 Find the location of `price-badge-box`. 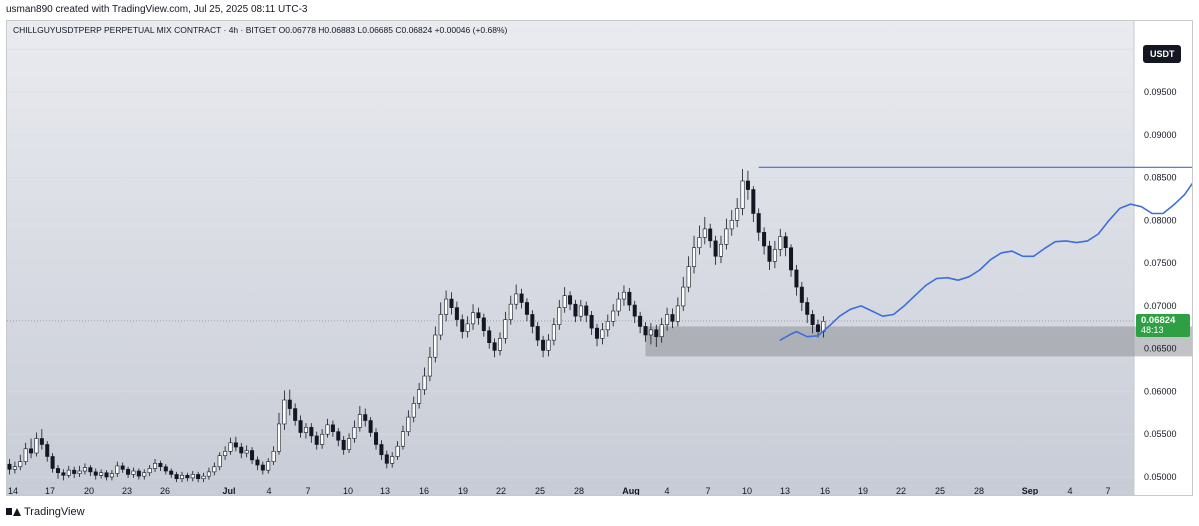

price-badge-box is located at coordinates (1163, 325).